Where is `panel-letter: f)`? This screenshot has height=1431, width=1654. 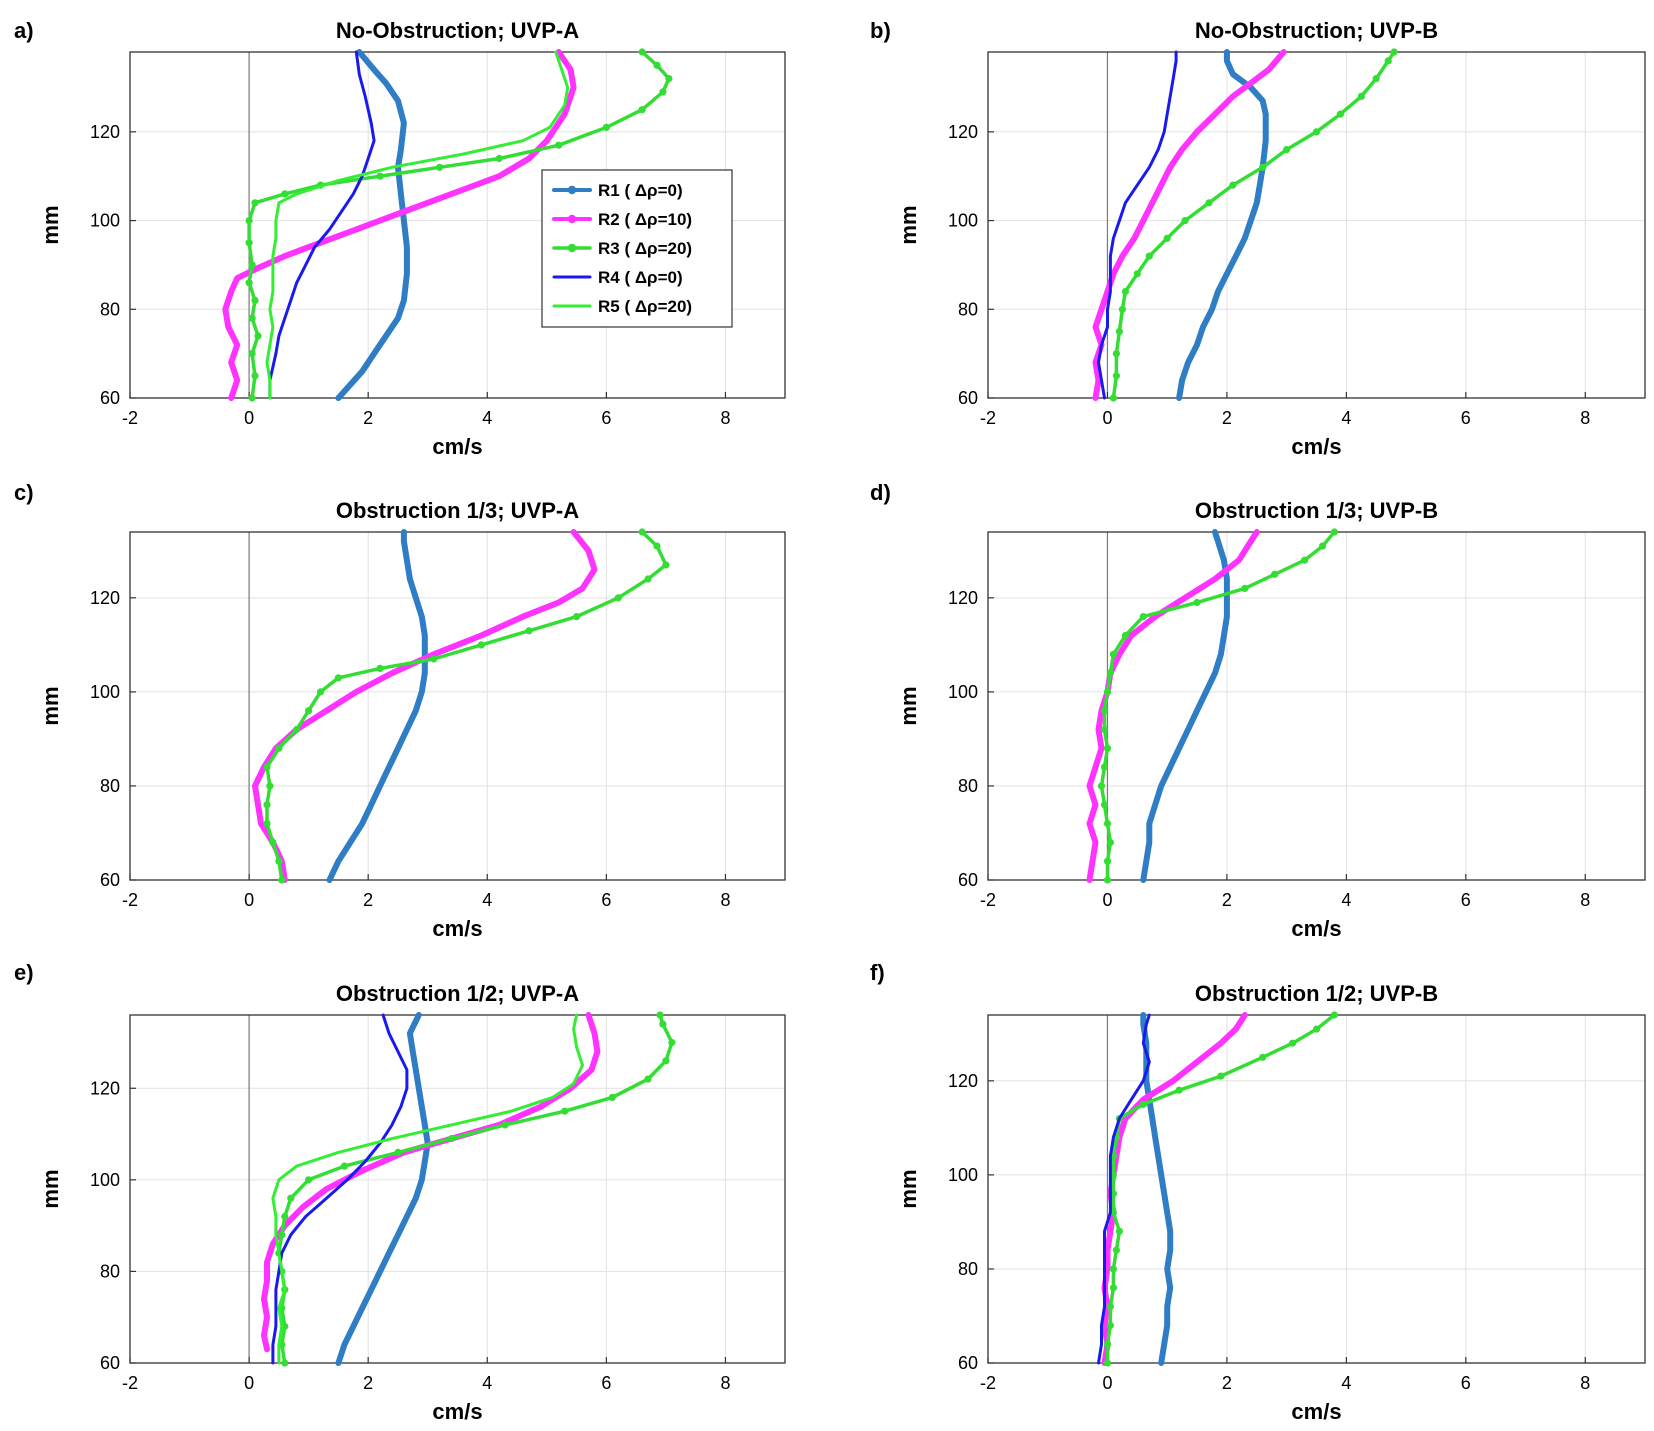 panel-letter: f) is located at coordinates (877, 972).